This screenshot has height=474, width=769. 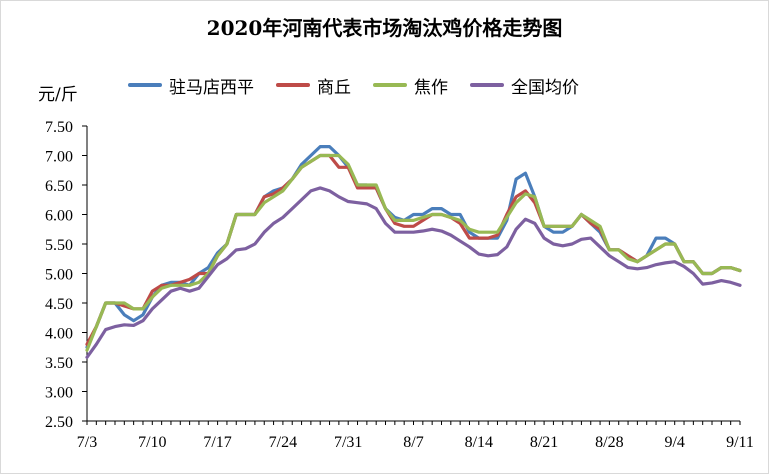 What do you see at coordinates (59, 127) in the screenshot?
I see `y-tick-label: 7.50` at bounding box center [59, 127].